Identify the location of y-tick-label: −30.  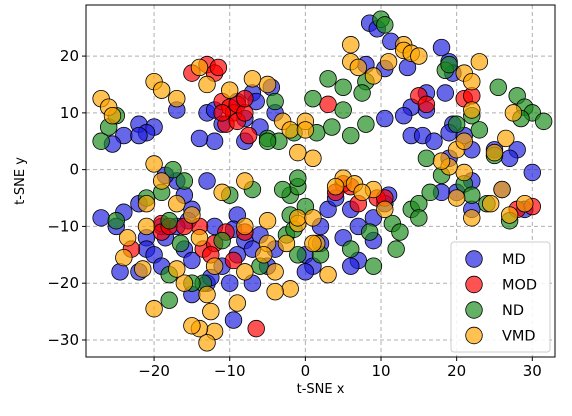
(63, 340).